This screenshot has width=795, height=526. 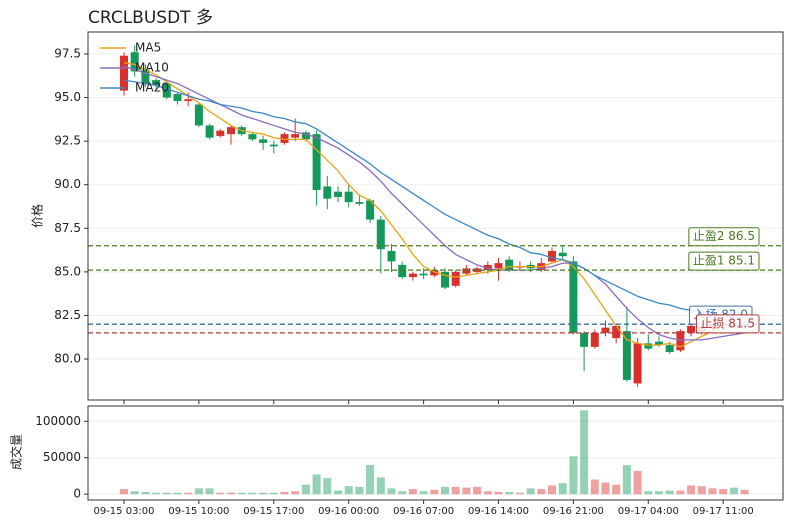 I want to click on x-tick-label: 09-16 14:00, so click(x=498, y=511).